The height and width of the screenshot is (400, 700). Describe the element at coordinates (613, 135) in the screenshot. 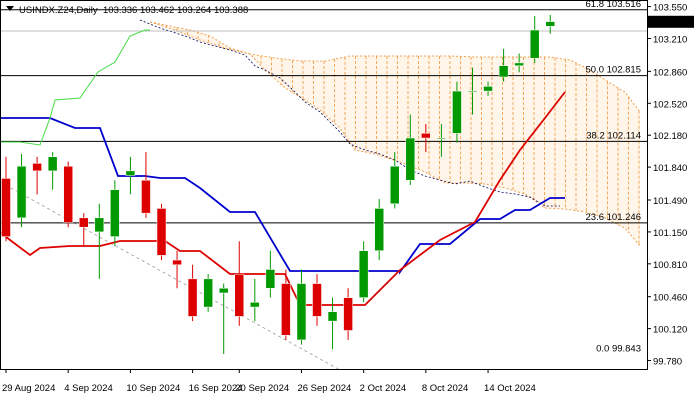

I see `fib-level-label: 38.2 102.114` at that location.